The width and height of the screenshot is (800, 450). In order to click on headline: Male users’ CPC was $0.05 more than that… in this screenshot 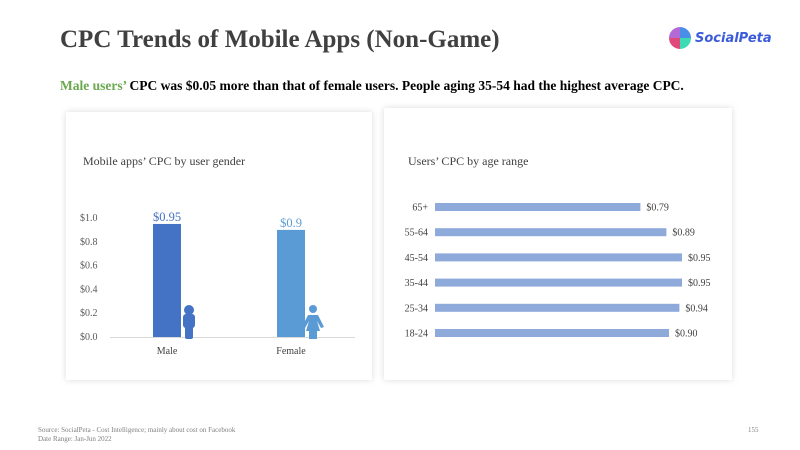, I will do `click(372, 86)`.